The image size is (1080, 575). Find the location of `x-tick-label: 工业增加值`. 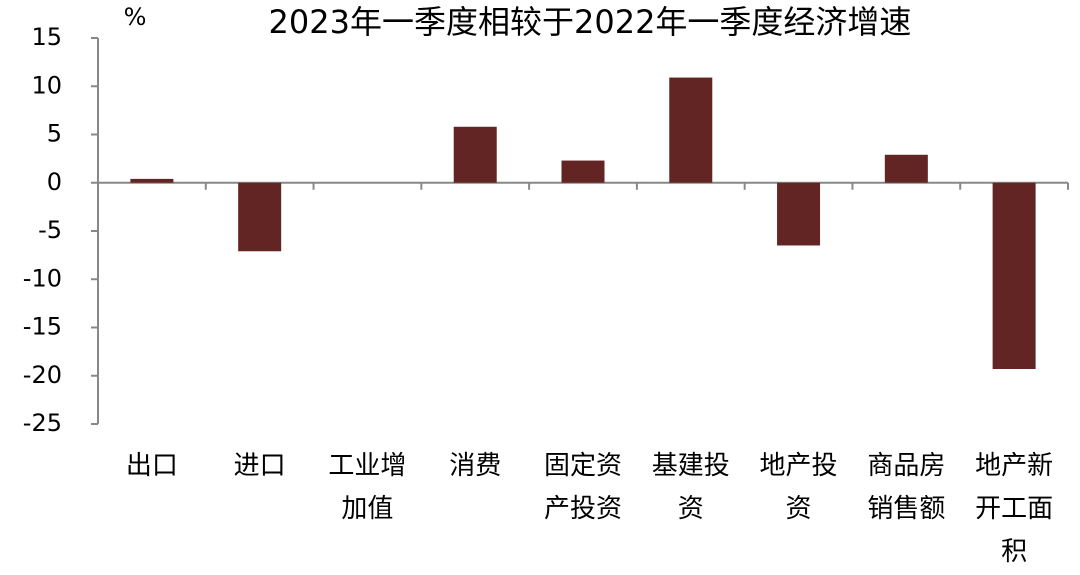

x-tick-label: 工业增加值 is located at coordinates (367, 487).